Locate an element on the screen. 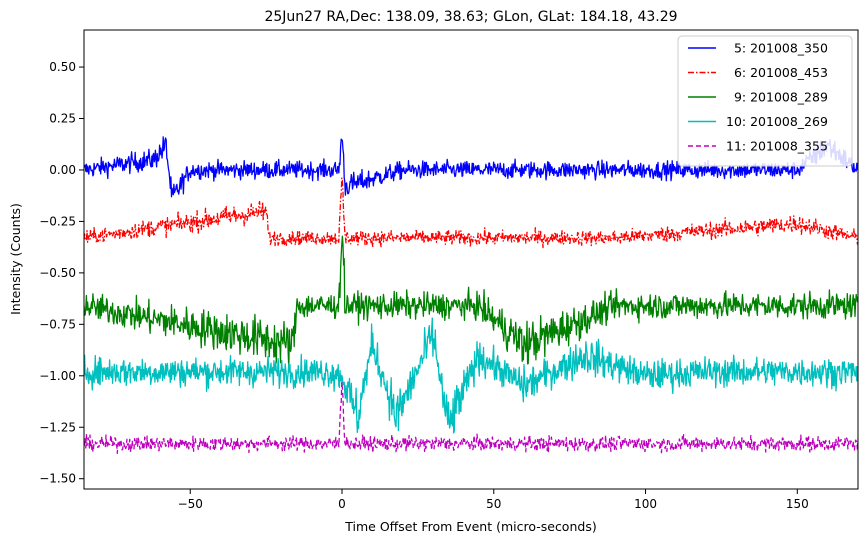  x-tick-label: −50 is located at coordinates (190, 504).